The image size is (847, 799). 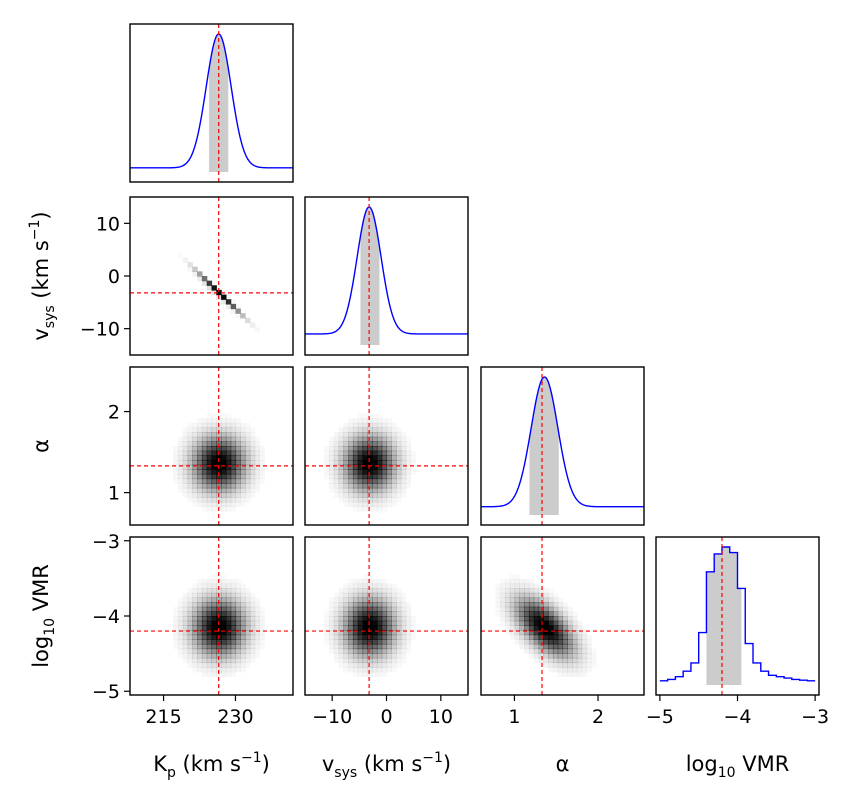 What do you see at coordinates (598, 717) in the screenshot?
I see `x-tick-label: 2` at bounding box center [598, 717].